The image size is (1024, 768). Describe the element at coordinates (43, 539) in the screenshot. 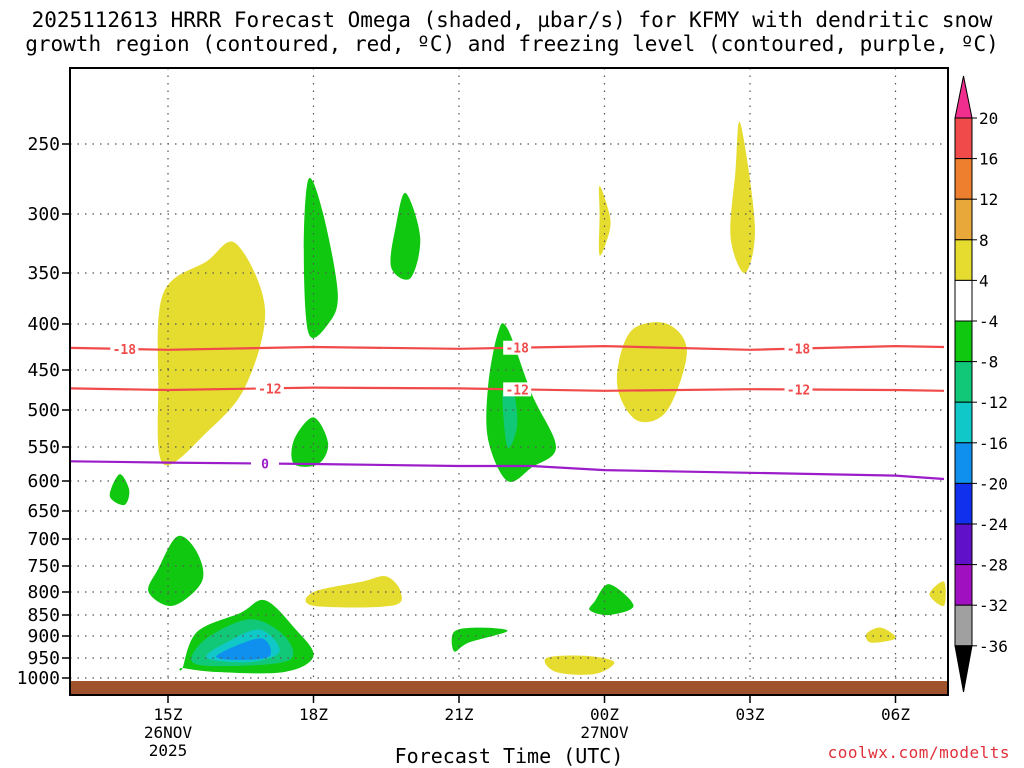

I see `y-tick-label: 700` at that location.